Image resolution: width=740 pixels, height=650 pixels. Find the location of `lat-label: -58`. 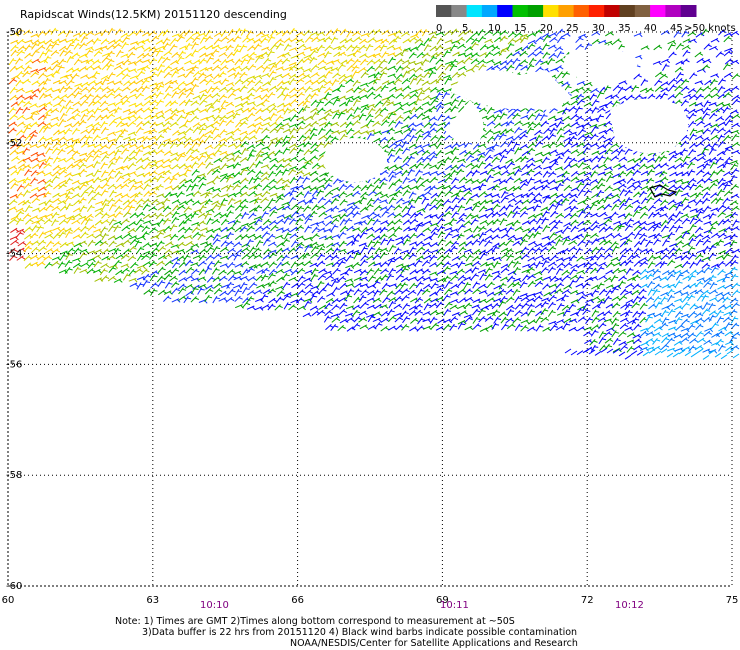

lat-label: -58 is located at coordinates (14, 475).